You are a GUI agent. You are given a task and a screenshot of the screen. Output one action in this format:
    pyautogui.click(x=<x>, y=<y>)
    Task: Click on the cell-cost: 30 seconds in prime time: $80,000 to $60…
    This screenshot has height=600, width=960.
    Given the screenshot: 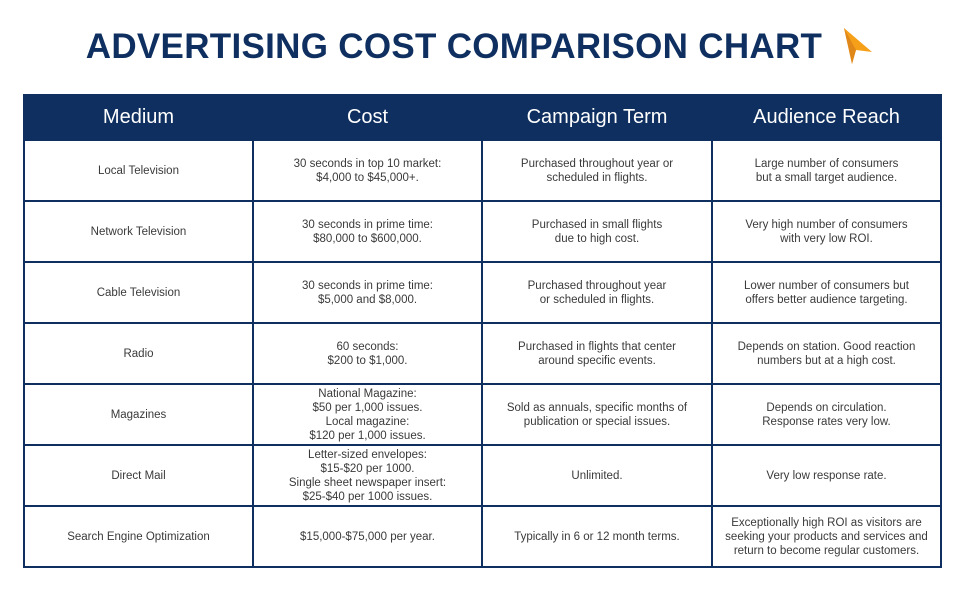 What is the action you would take?
    pyautogui.click(x=367, y=231)
    